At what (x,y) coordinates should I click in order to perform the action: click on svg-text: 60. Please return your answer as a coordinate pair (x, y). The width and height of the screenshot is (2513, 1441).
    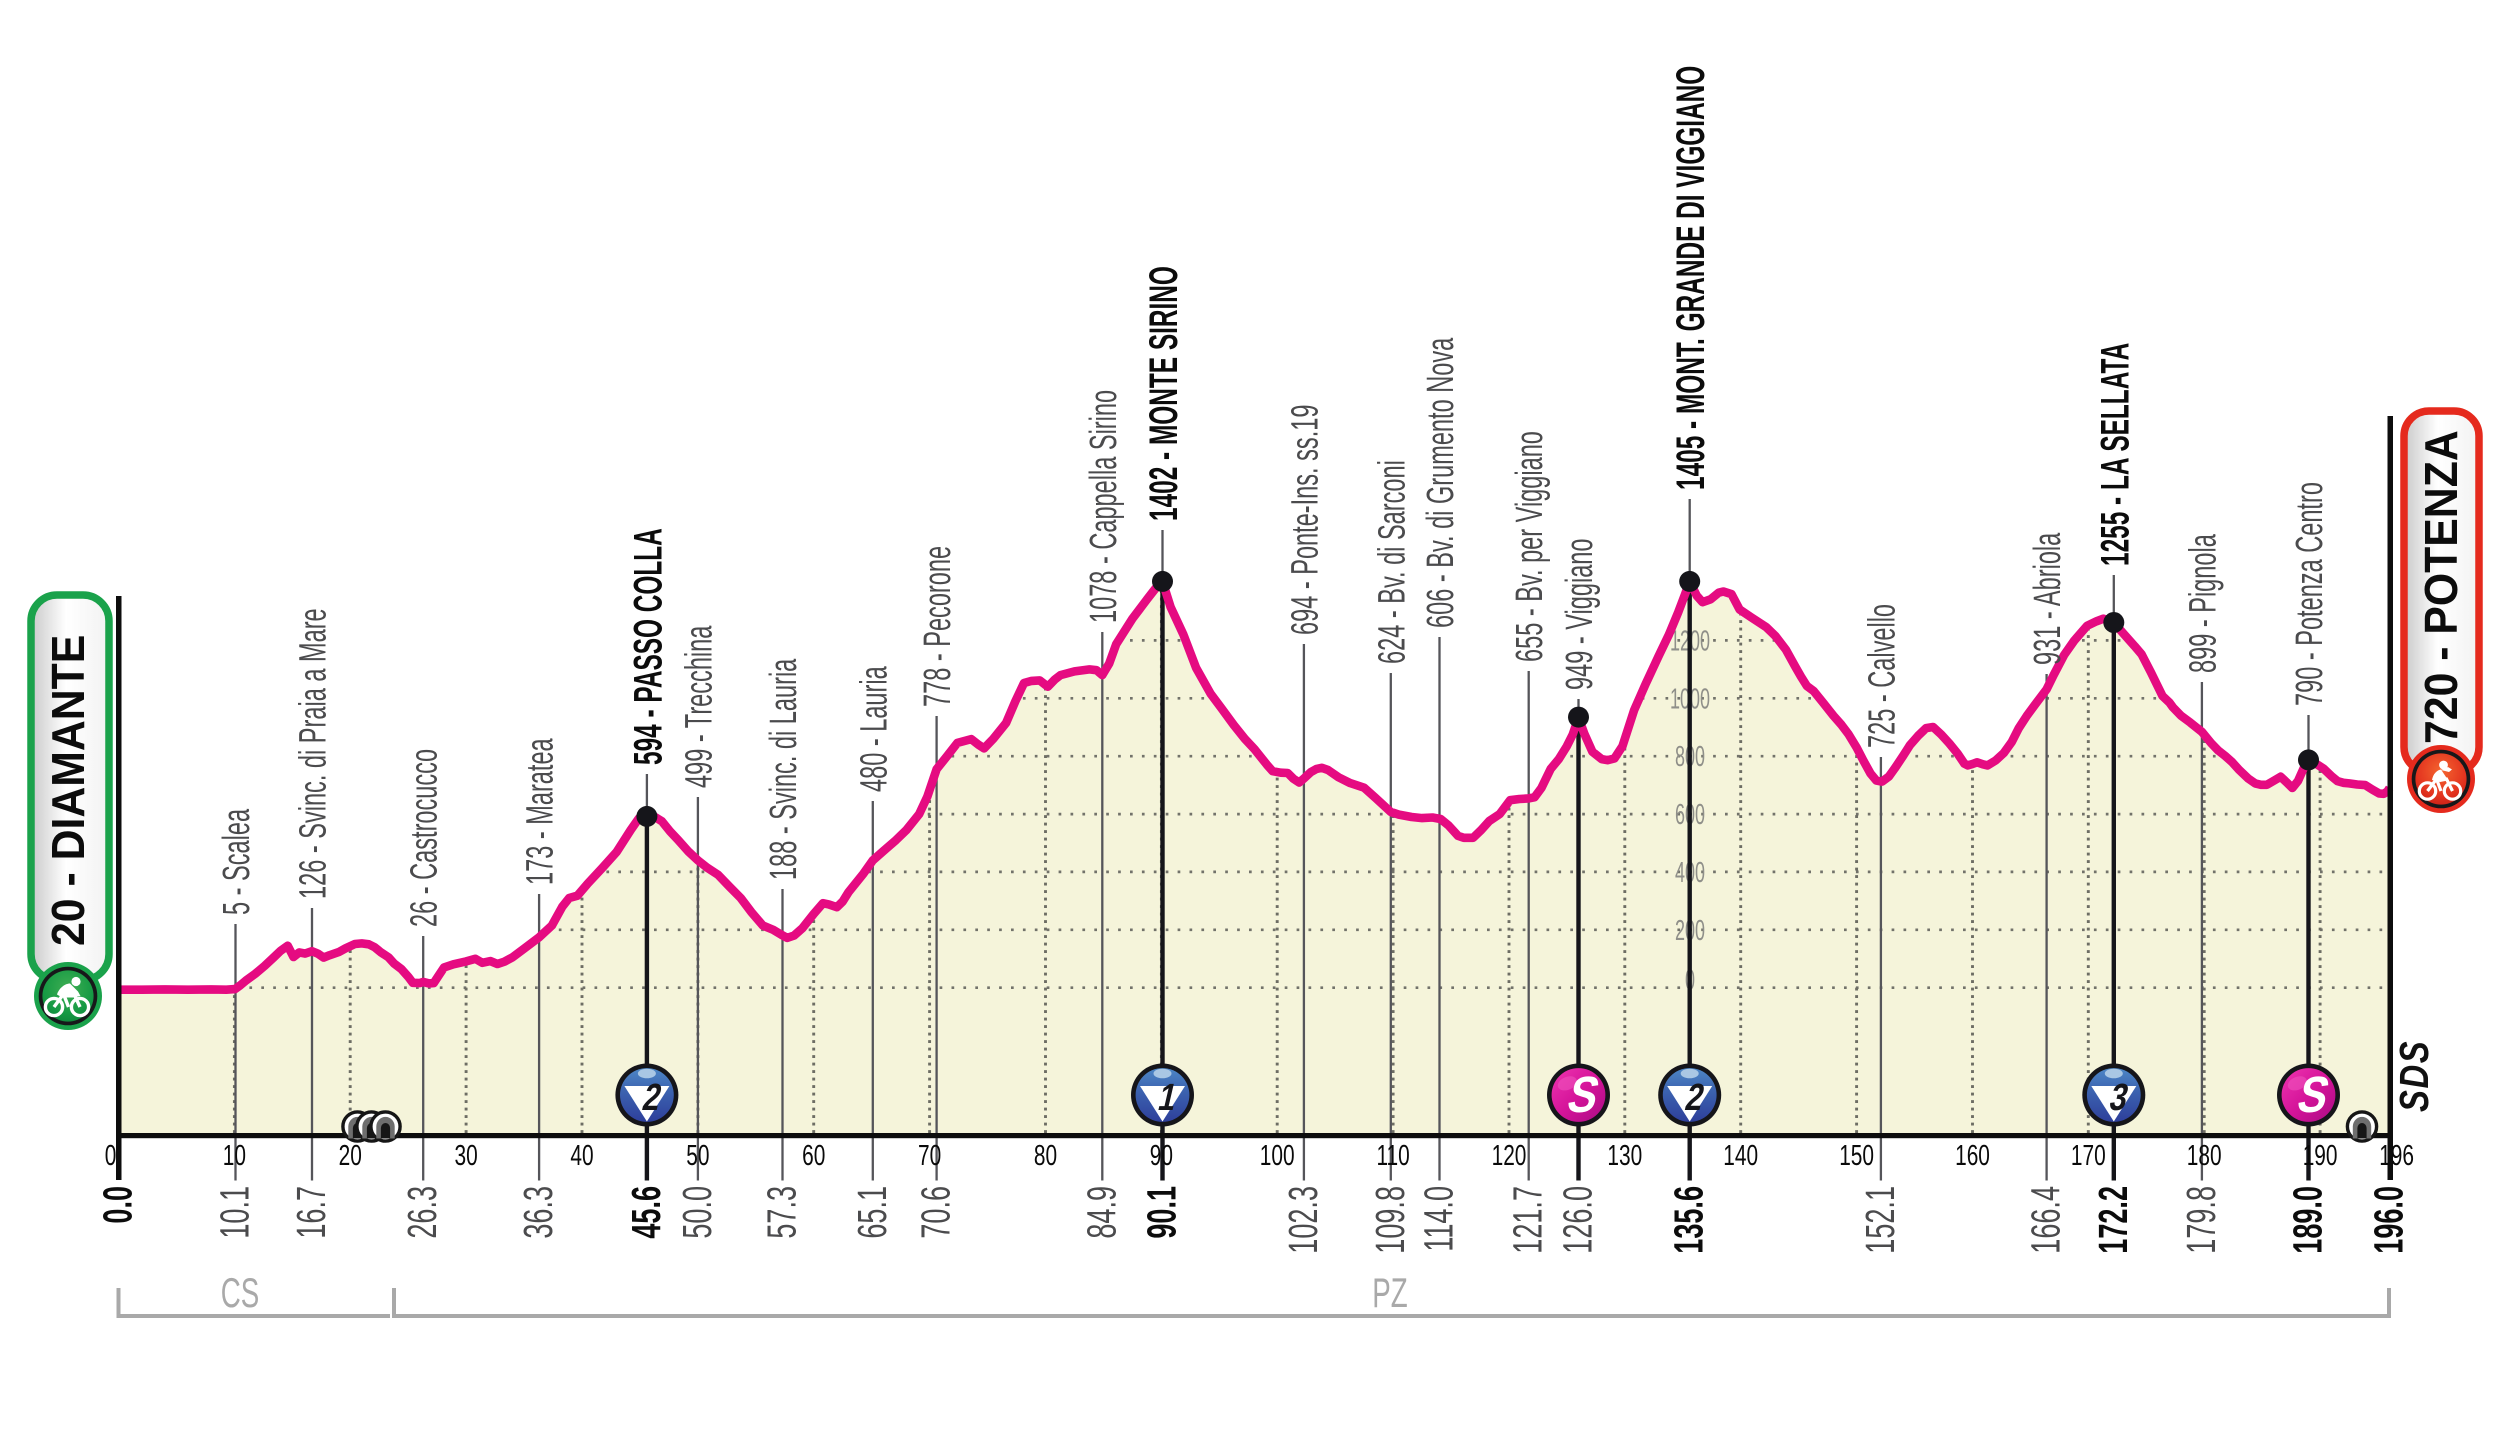
    Looking at the image, I should click on (813, 1156).